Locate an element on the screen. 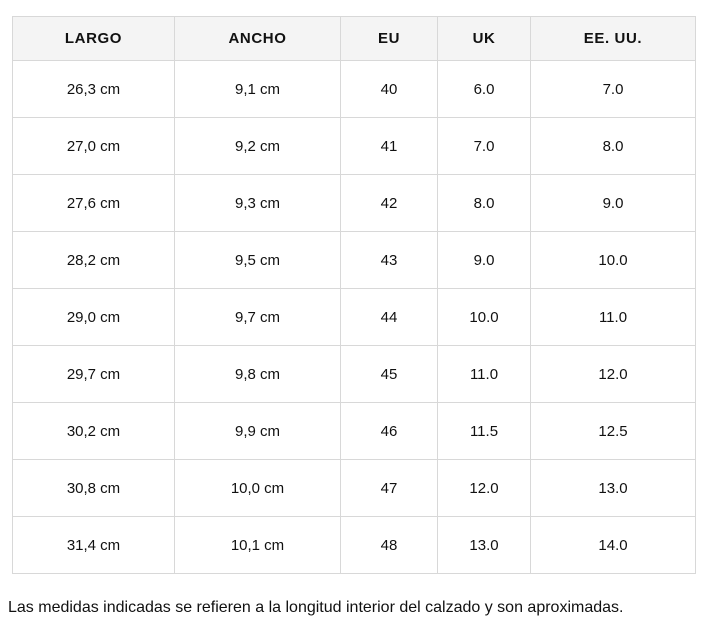  table-cell: 9,8 cm is located at coordinates (257, 374).